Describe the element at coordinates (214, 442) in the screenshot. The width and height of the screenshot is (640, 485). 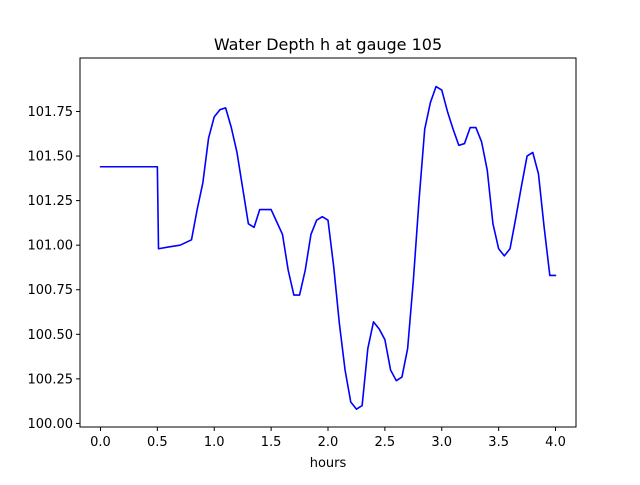
I see `x-tick-label: 1.0` at that location.